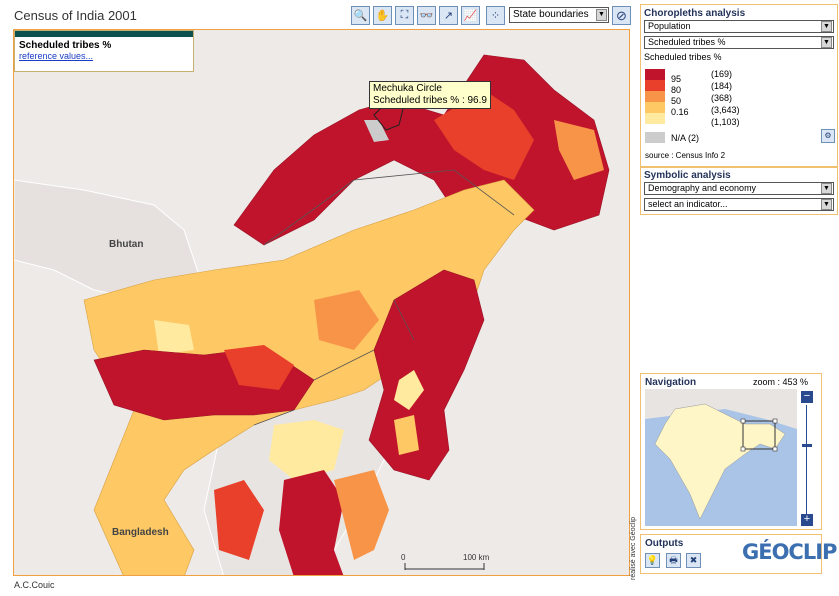 The image size is (839, 596). I want to click on legend-value-80: 80, so click(676, 90).